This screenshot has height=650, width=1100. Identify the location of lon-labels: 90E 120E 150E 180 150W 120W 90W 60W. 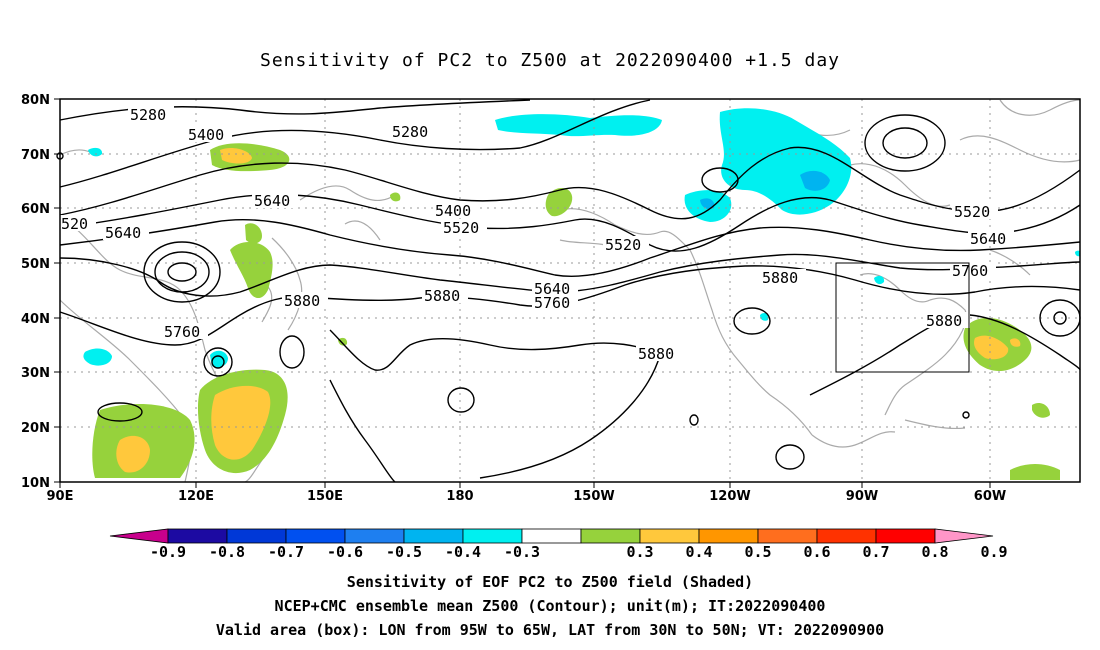
(527, 496).